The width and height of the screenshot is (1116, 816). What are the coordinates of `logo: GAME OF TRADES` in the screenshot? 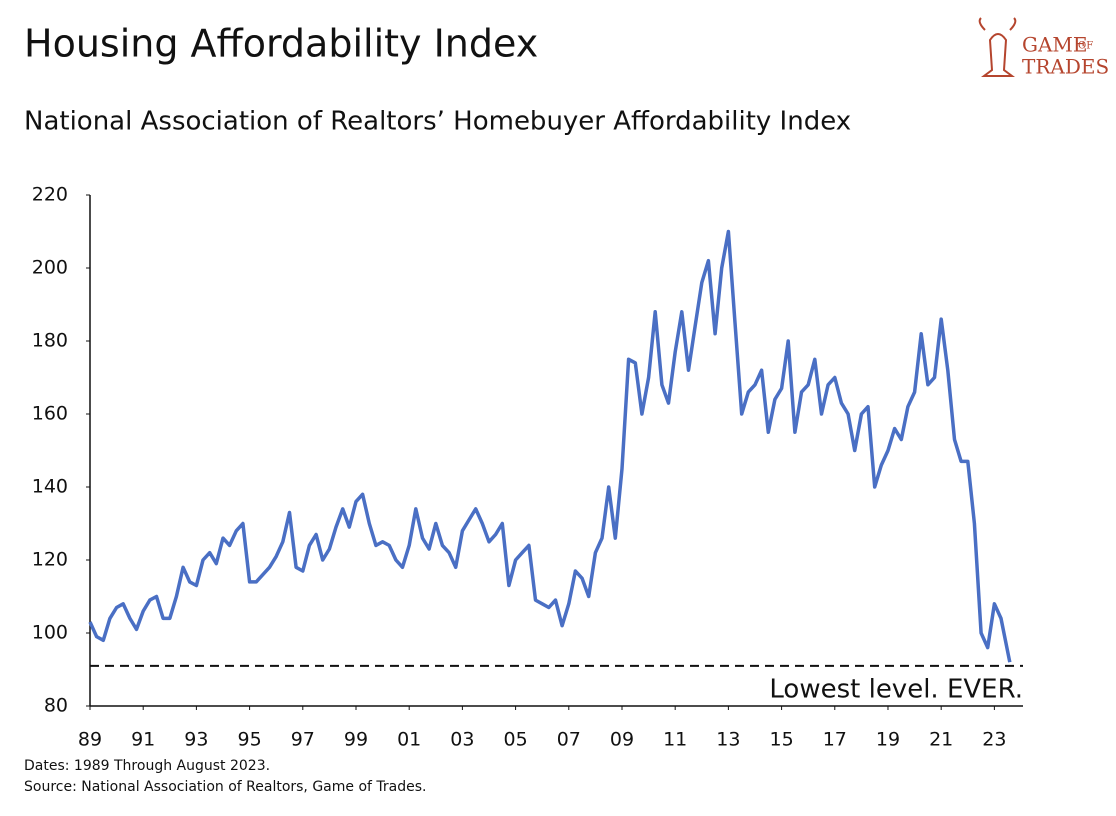 It's located at (1043, 48).